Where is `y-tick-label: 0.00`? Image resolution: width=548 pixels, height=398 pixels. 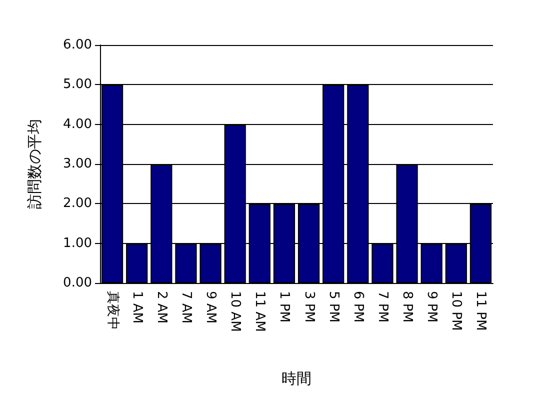 y-tick-label: 0.00 is located at coordinates (77, 283).